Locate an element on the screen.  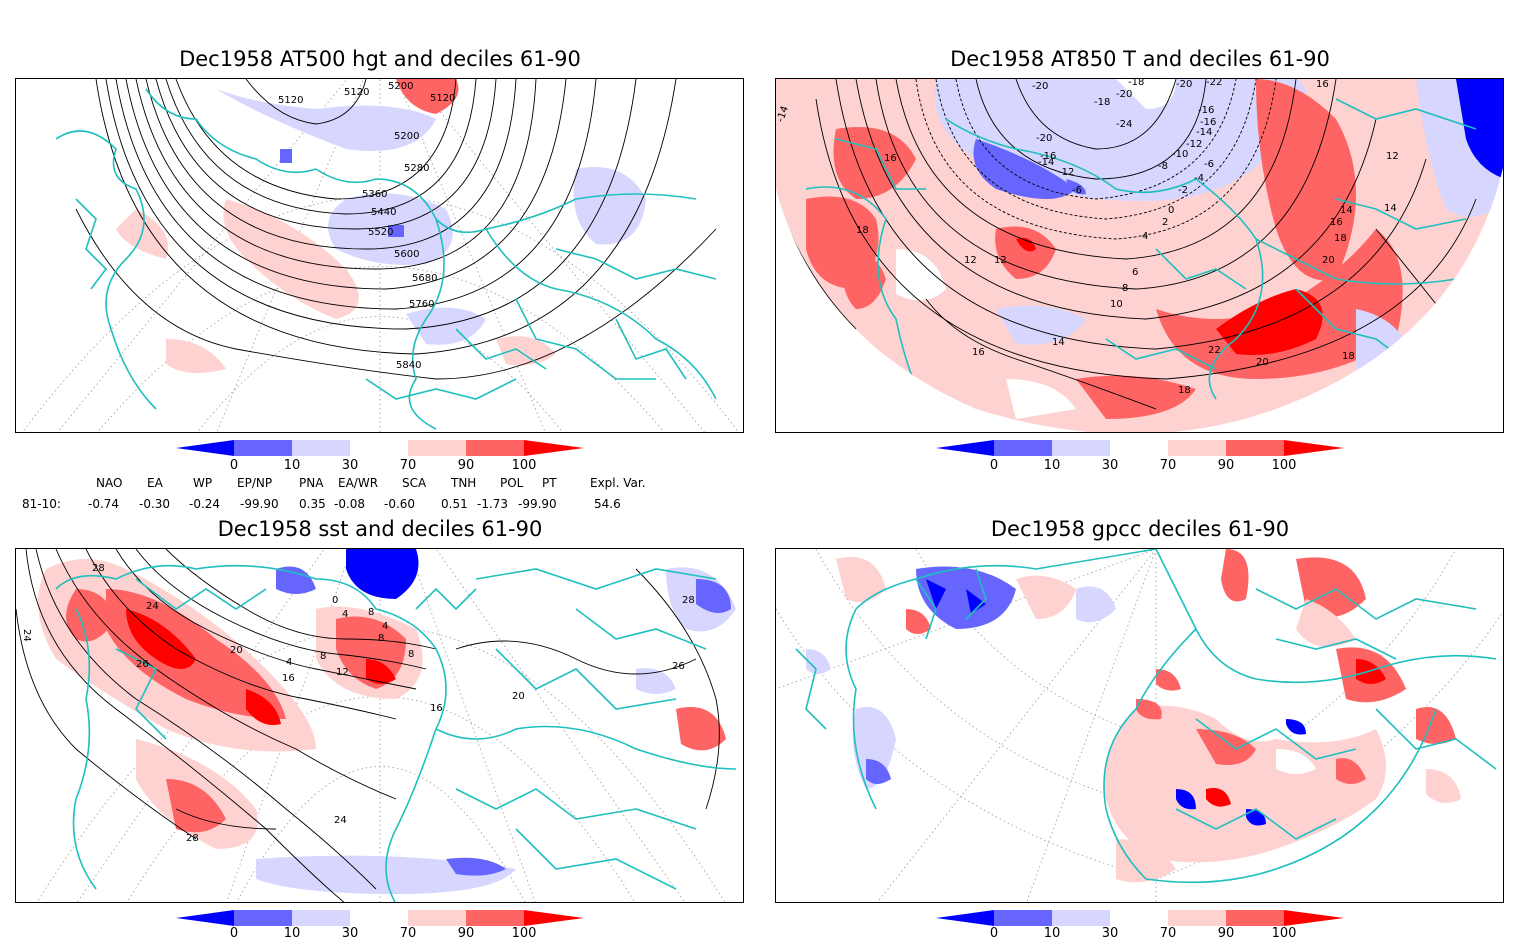
contour-label: -14 is located at coordinates (1204, 132).